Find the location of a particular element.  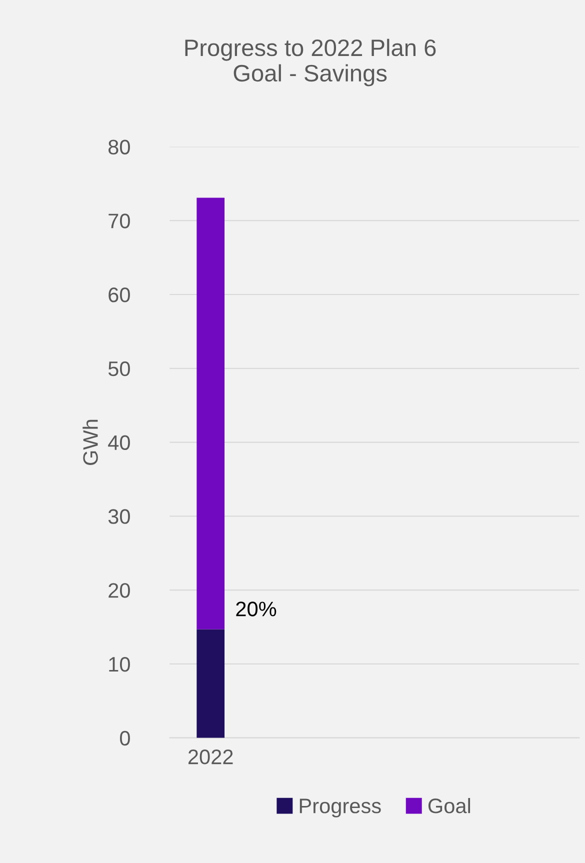

y-tick-label: 50 is located at coordinates (119, 368).